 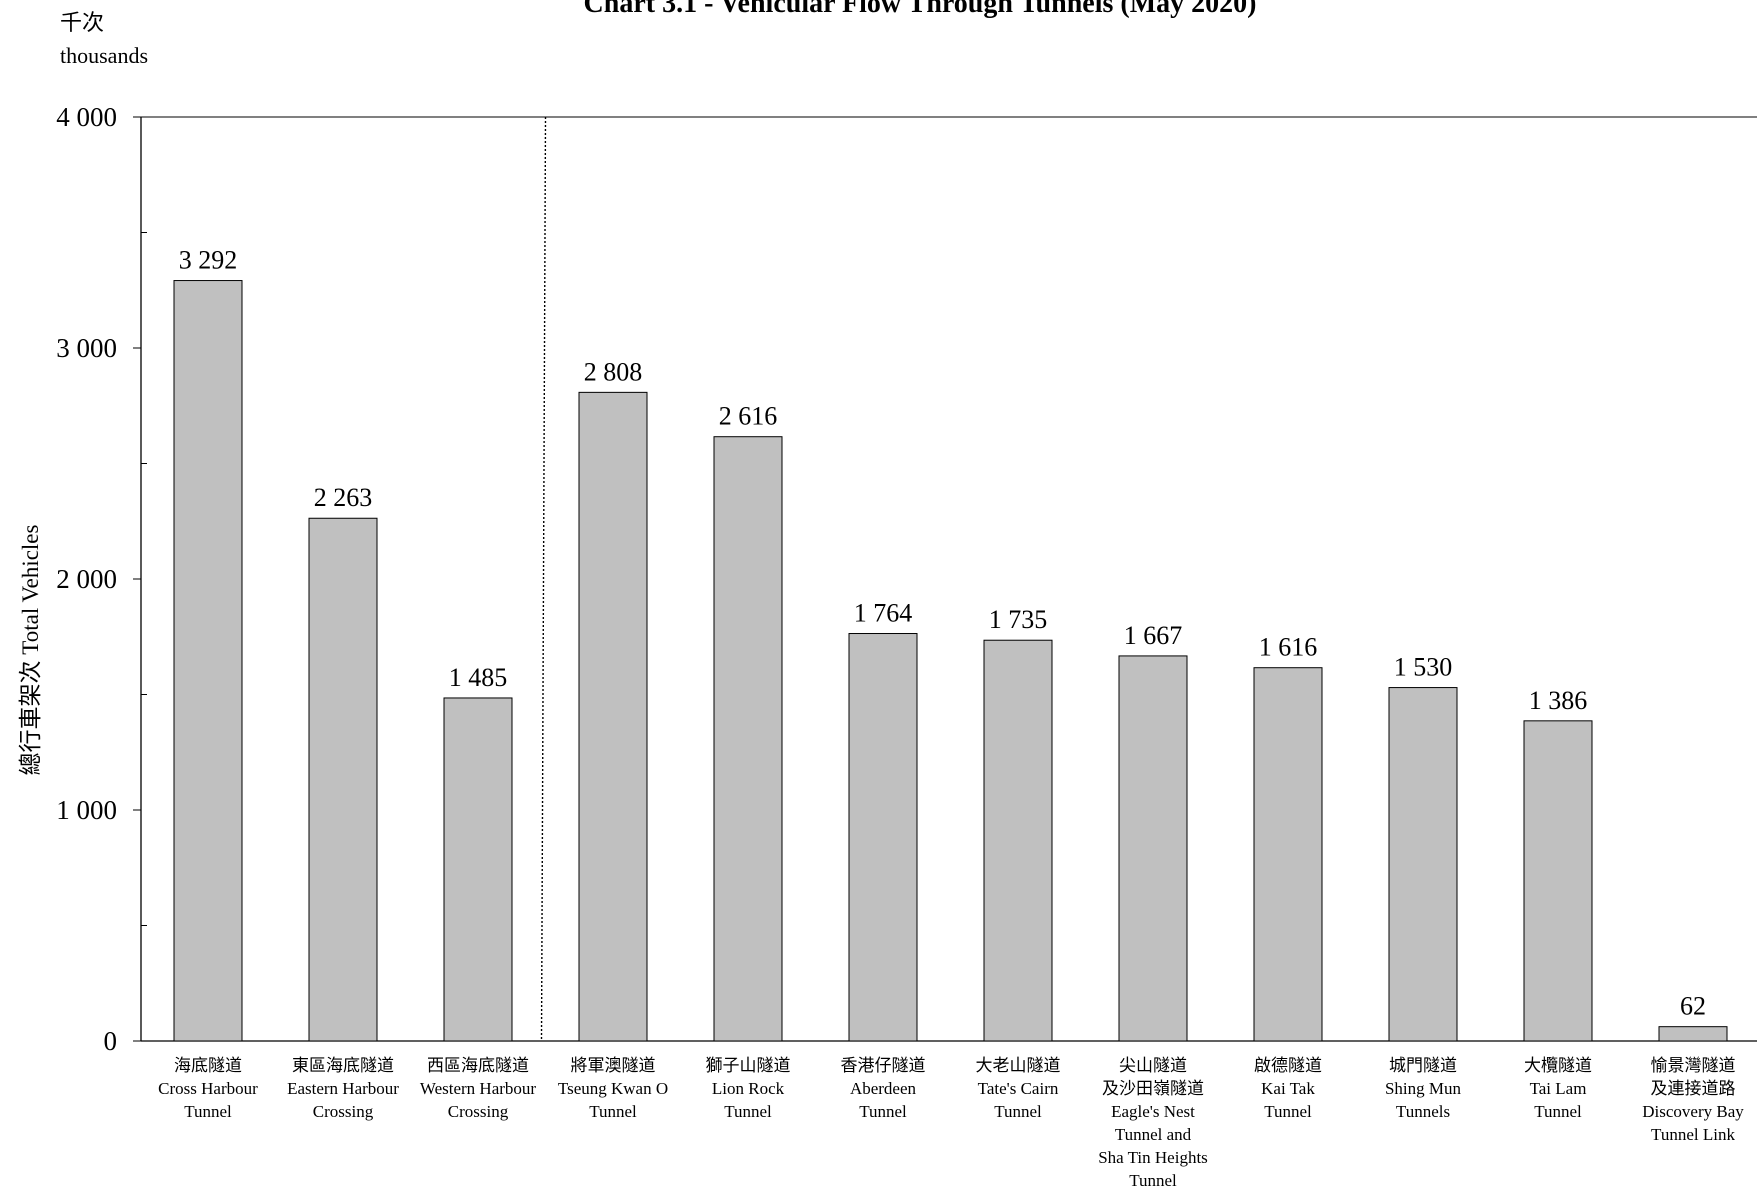 What do you see at coordinates (1288, 647) in the screenshot?
I see `data-label: 1 616` at bounding box center [1288, 647].